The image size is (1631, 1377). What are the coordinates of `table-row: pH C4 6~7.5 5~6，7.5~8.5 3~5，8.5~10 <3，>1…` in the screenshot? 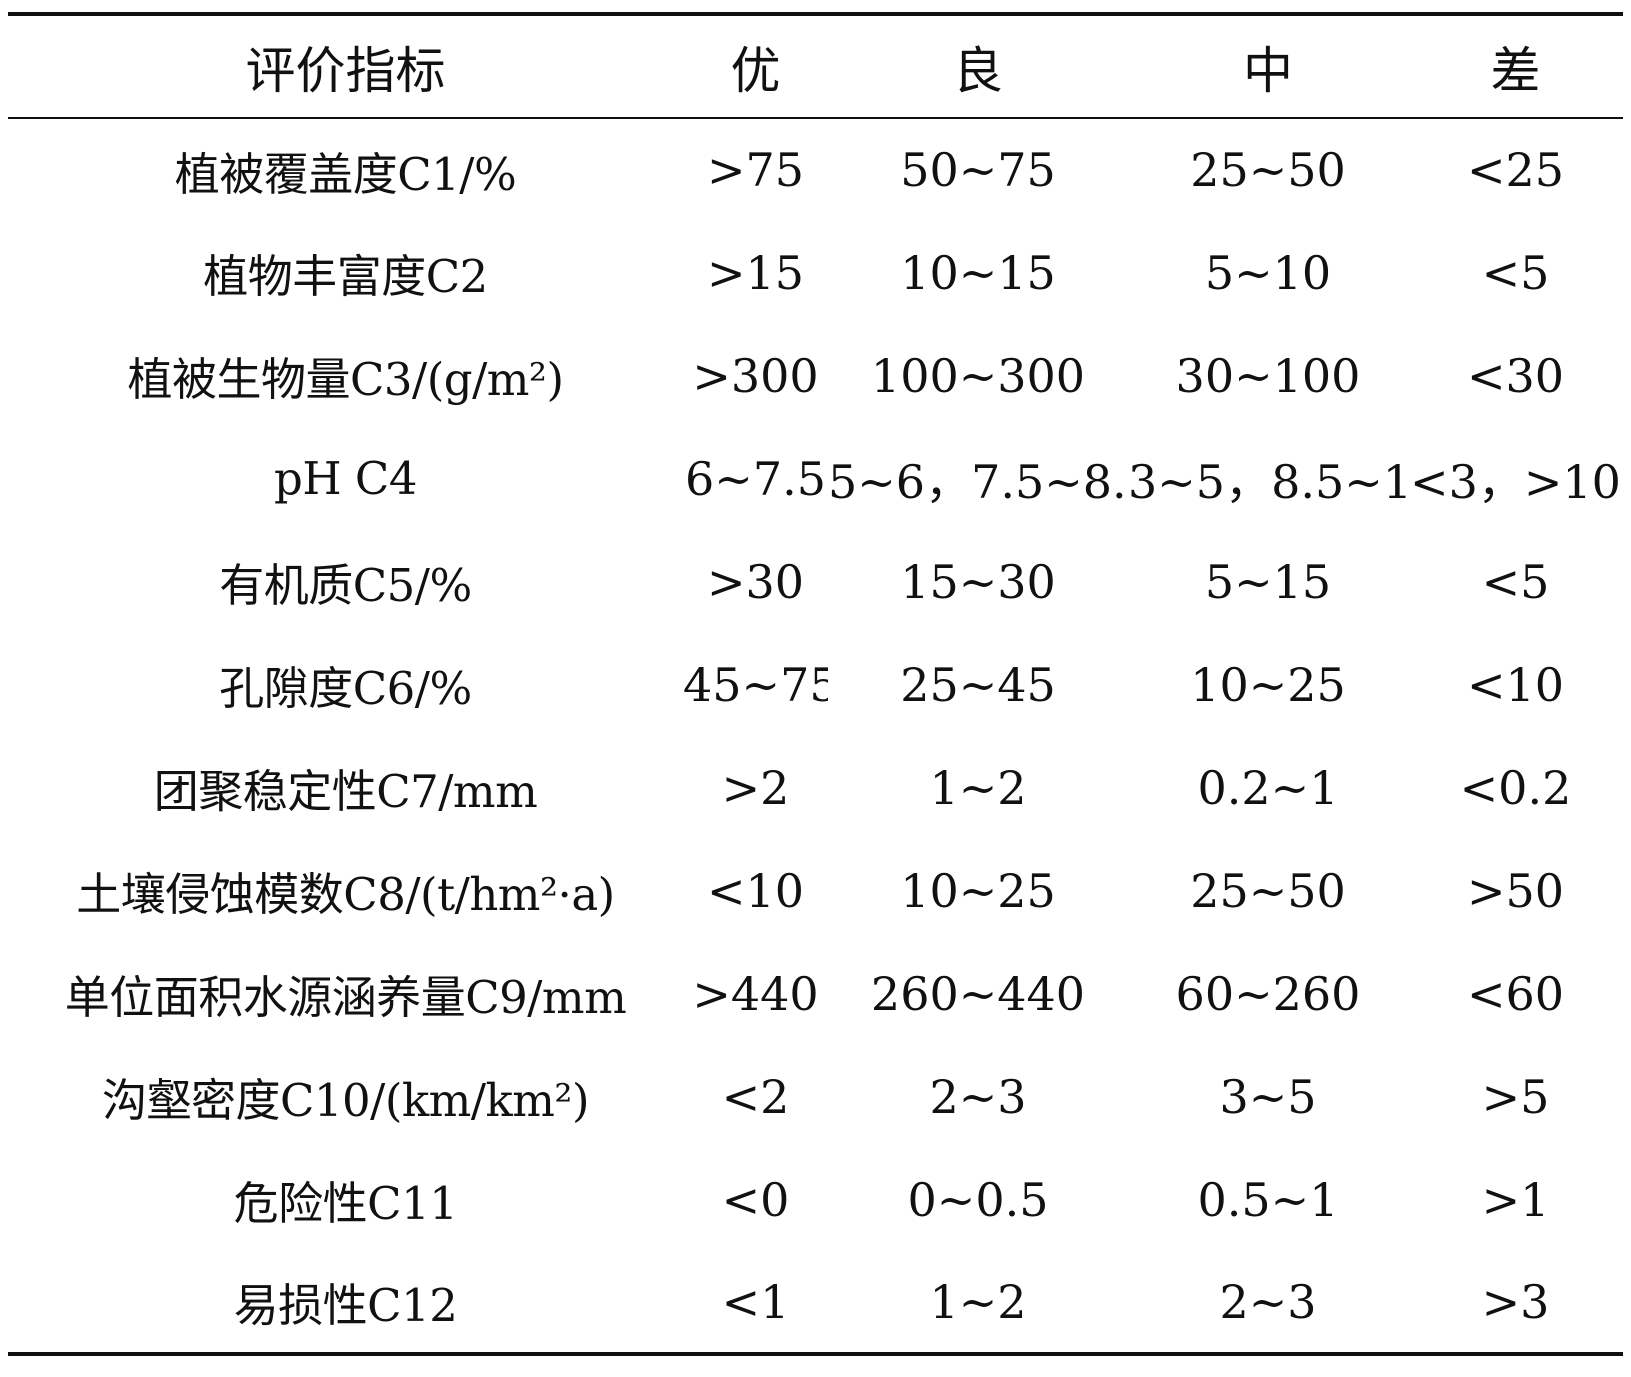 It's located at (815, 478).